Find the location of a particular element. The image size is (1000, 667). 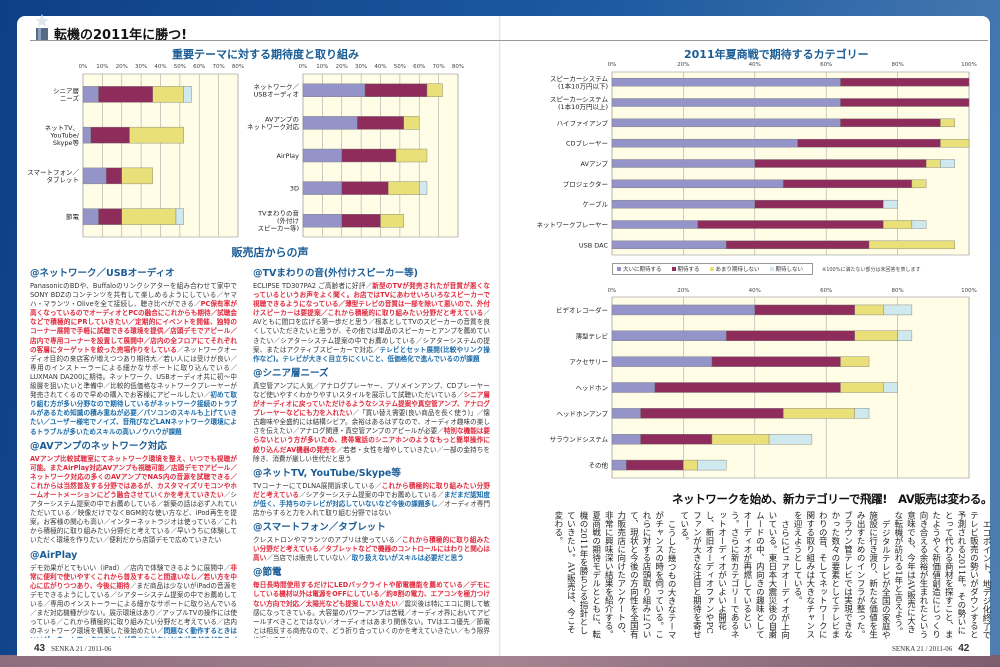

footer-left: 43 SENKA 21 / 2011-06 is located at coordinates (69, 649).